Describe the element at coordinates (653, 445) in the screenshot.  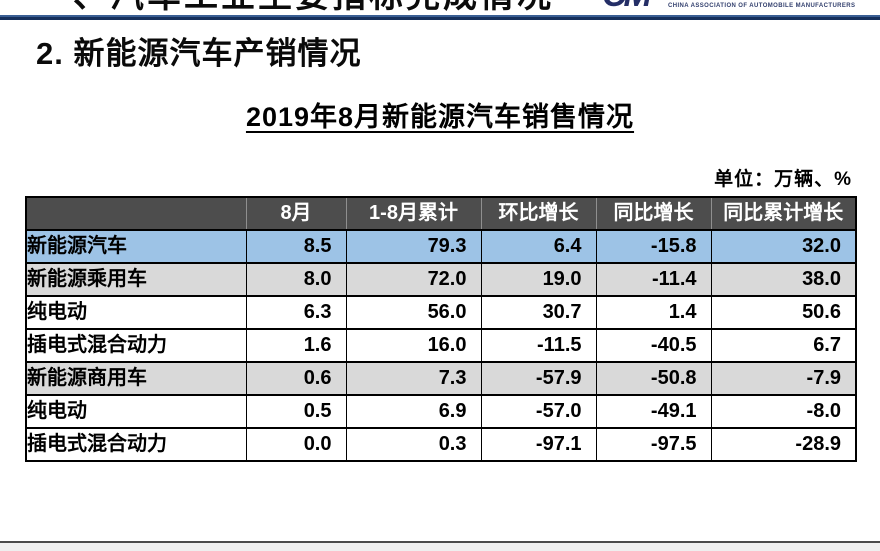
I see `cell-value: -97.5` at that location.